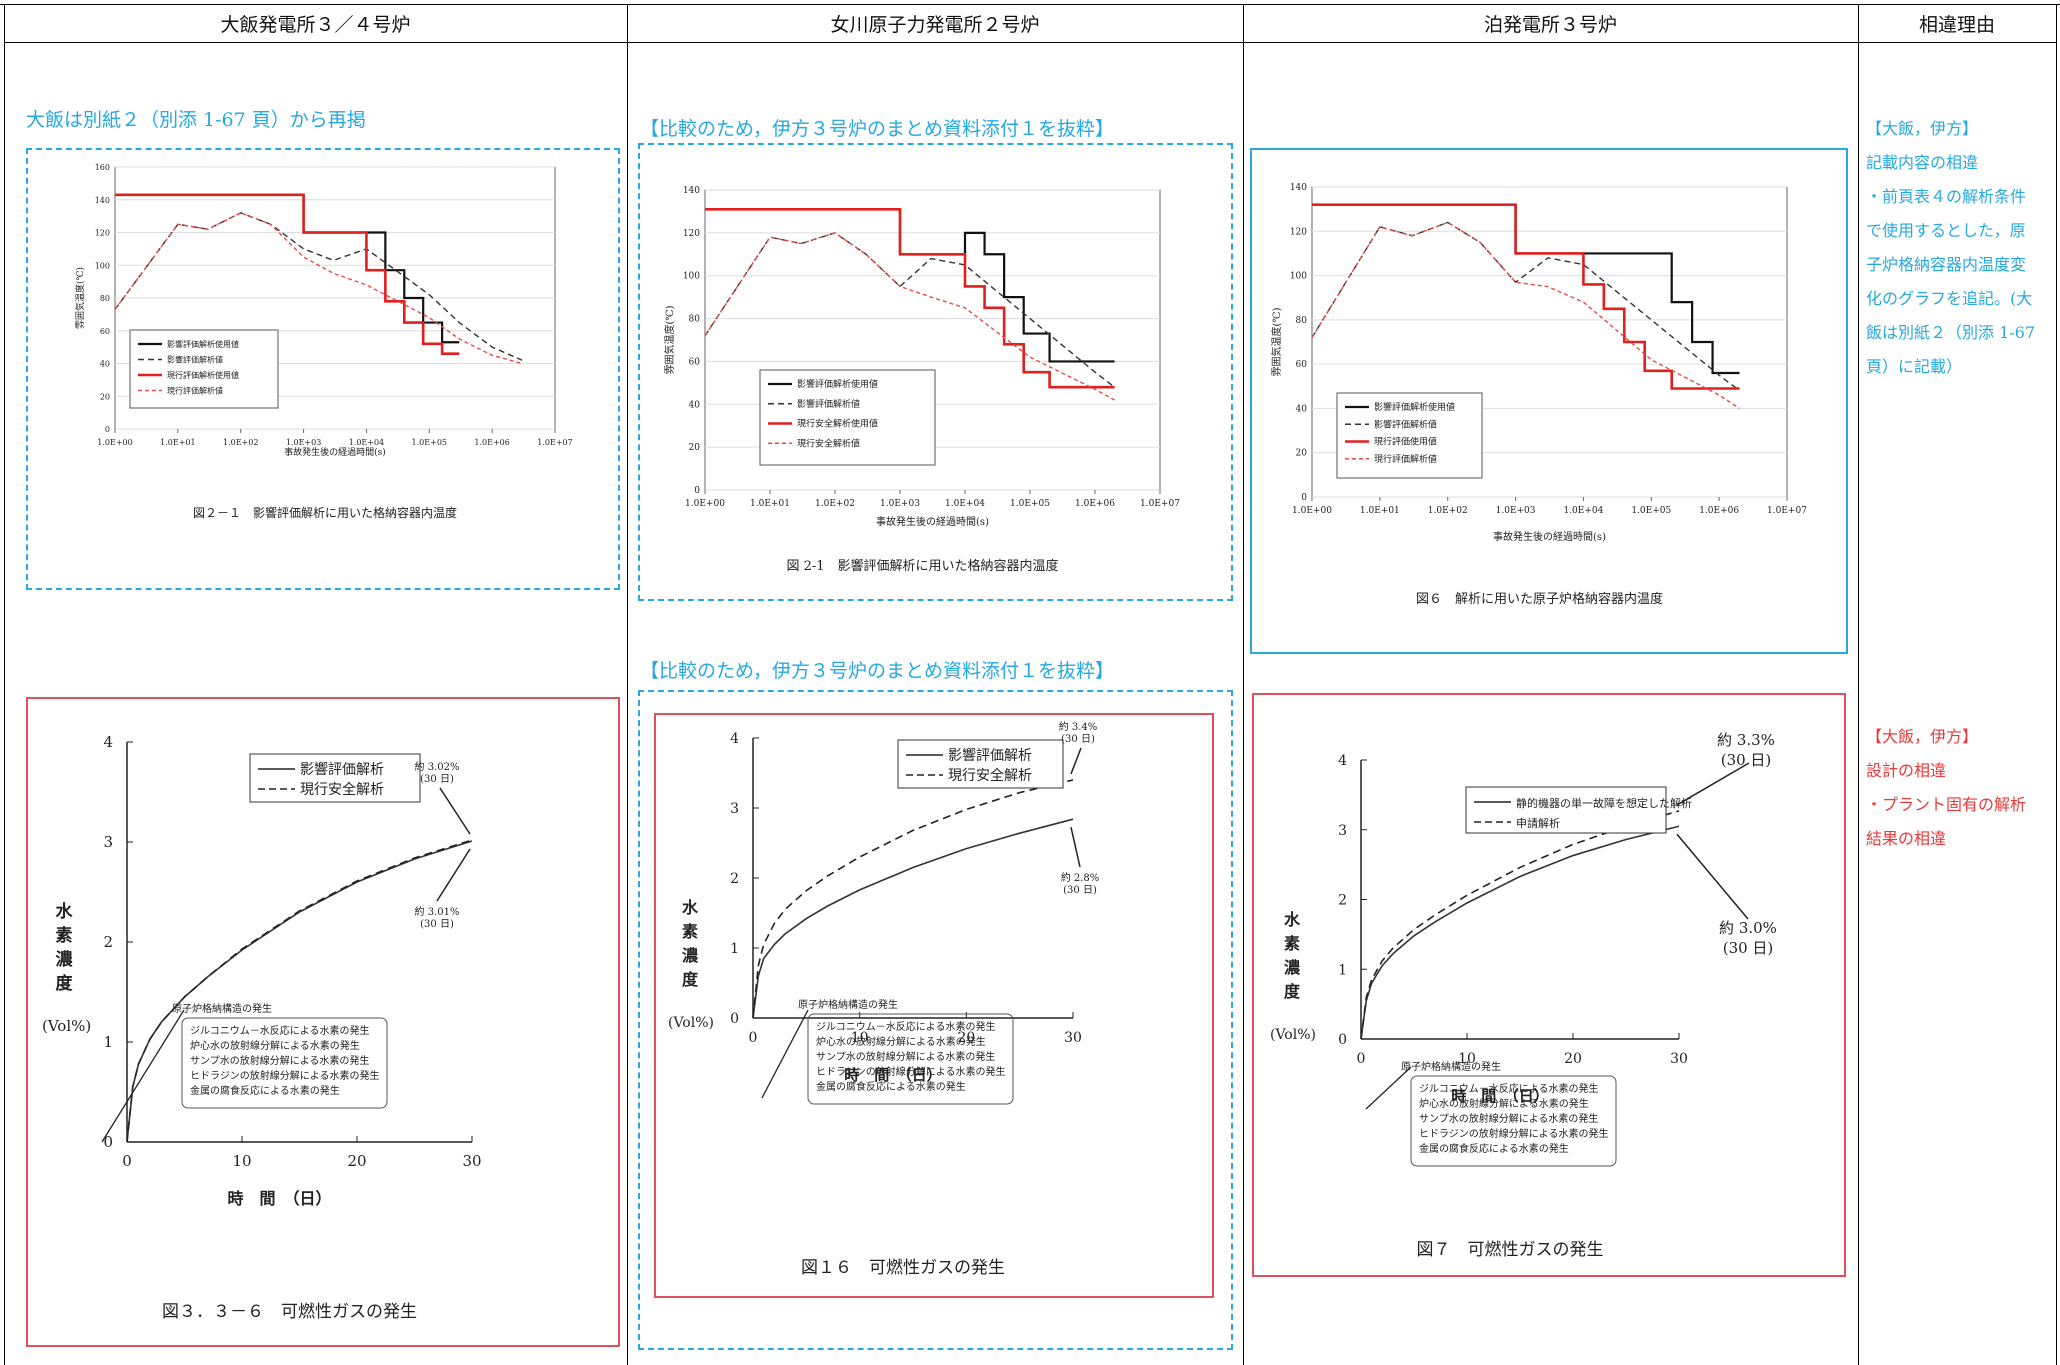 This screenshot has width=2060, height=1365. What do you see at coordinates (1302, 321) in the screenshot?
I see `y-tick-label: 80` at bounding box center [1302, 321].